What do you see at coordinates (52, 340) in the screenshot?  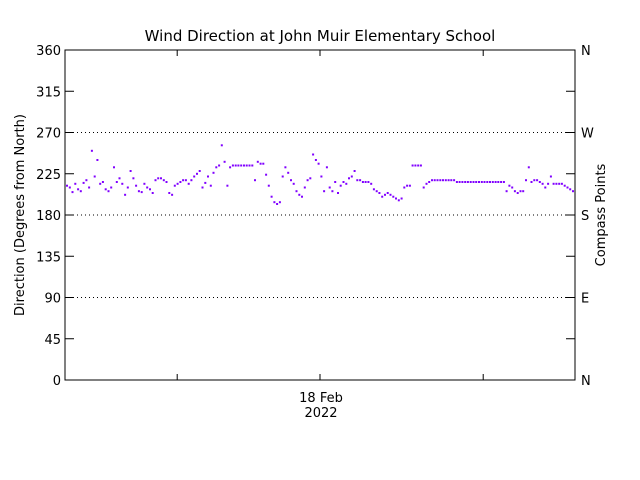 I see `y-tick-label: 45` at bounding box center [52, 340].